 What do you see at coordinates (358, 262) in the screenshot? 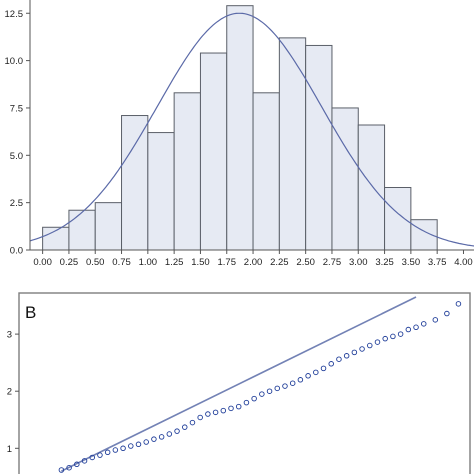
I see `x-tick-label: 3.00` at bounding box center [358, 262].